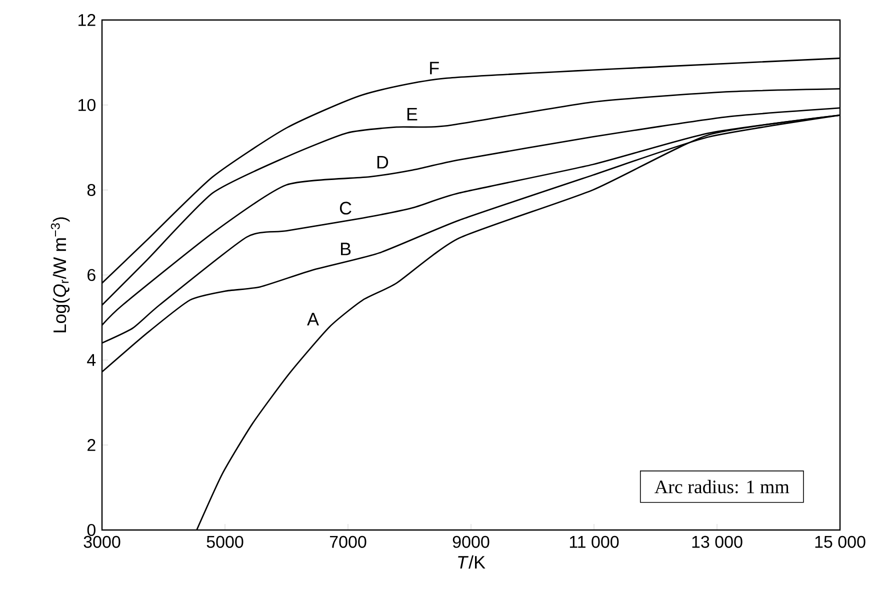  What do you see at coordinates (717, 542) in the screenshot?
I see `x-tick-label: 13 000` at bounding box center [717, 542].